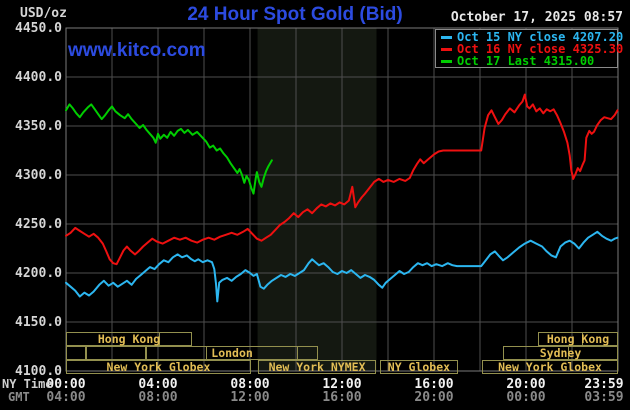  I want to click on ny-time-tick: 00:00, so click(66, 384).